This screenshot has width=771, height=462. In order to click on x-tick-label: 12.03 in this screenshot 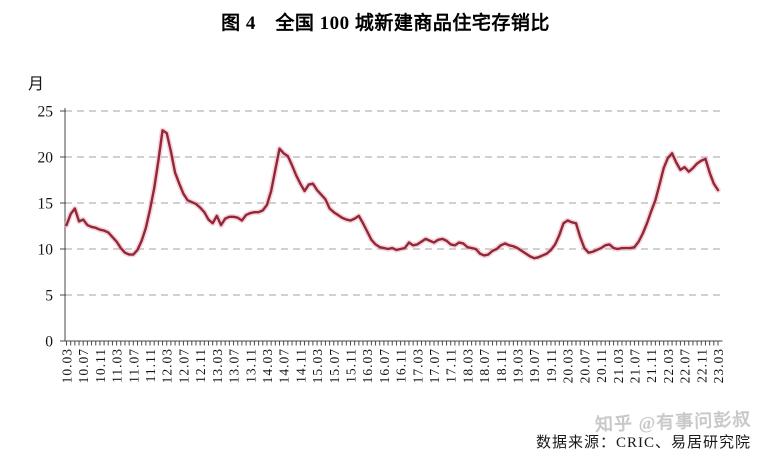, I will do `click(167, 365)`.